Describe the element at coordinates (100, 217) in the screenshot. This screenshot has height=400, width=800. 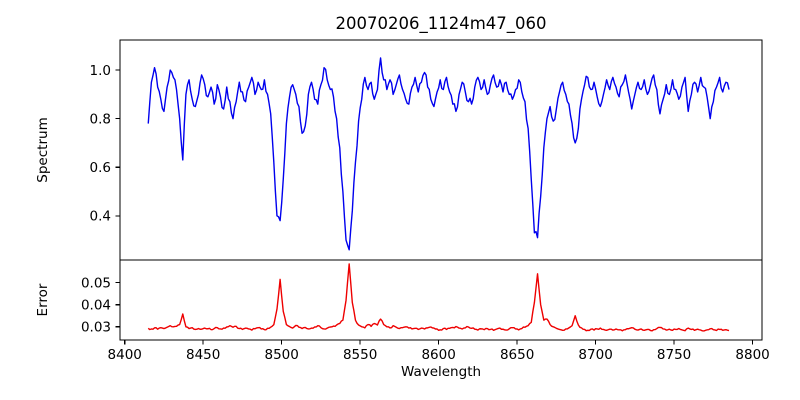
I see `spectrum-y-tick-label: 0.4` at that location.